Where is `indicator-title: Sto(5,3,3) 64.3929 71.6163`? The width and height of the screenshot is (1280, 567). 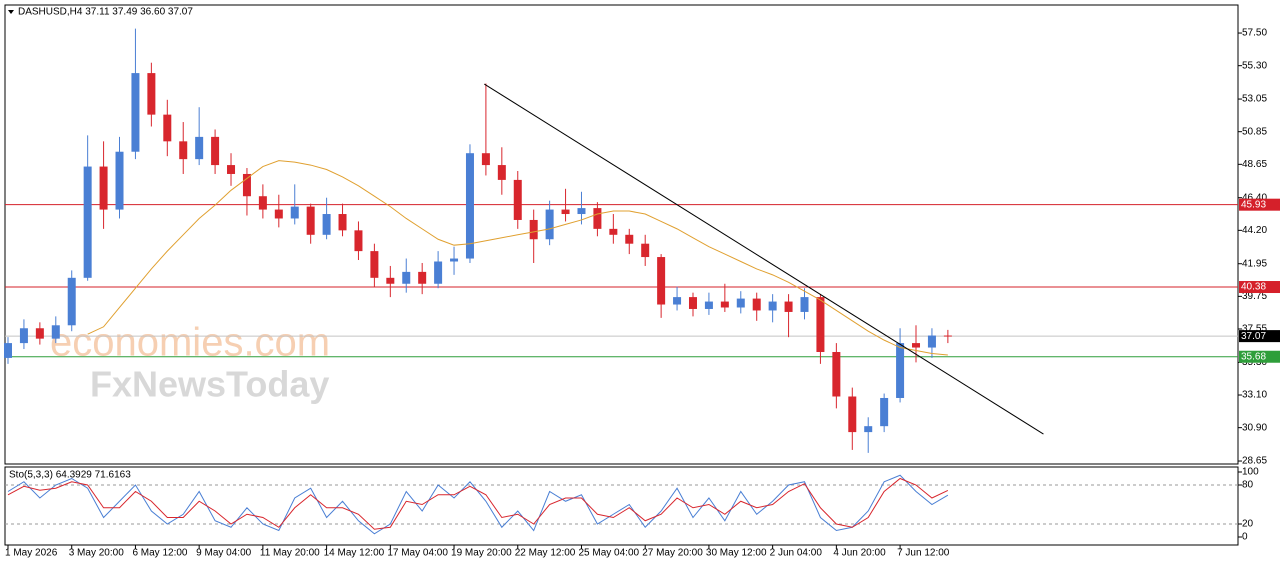
indicator-title: Sto(5,3,3) 64.3929 71.6163 is located at coordinates (70, 475).